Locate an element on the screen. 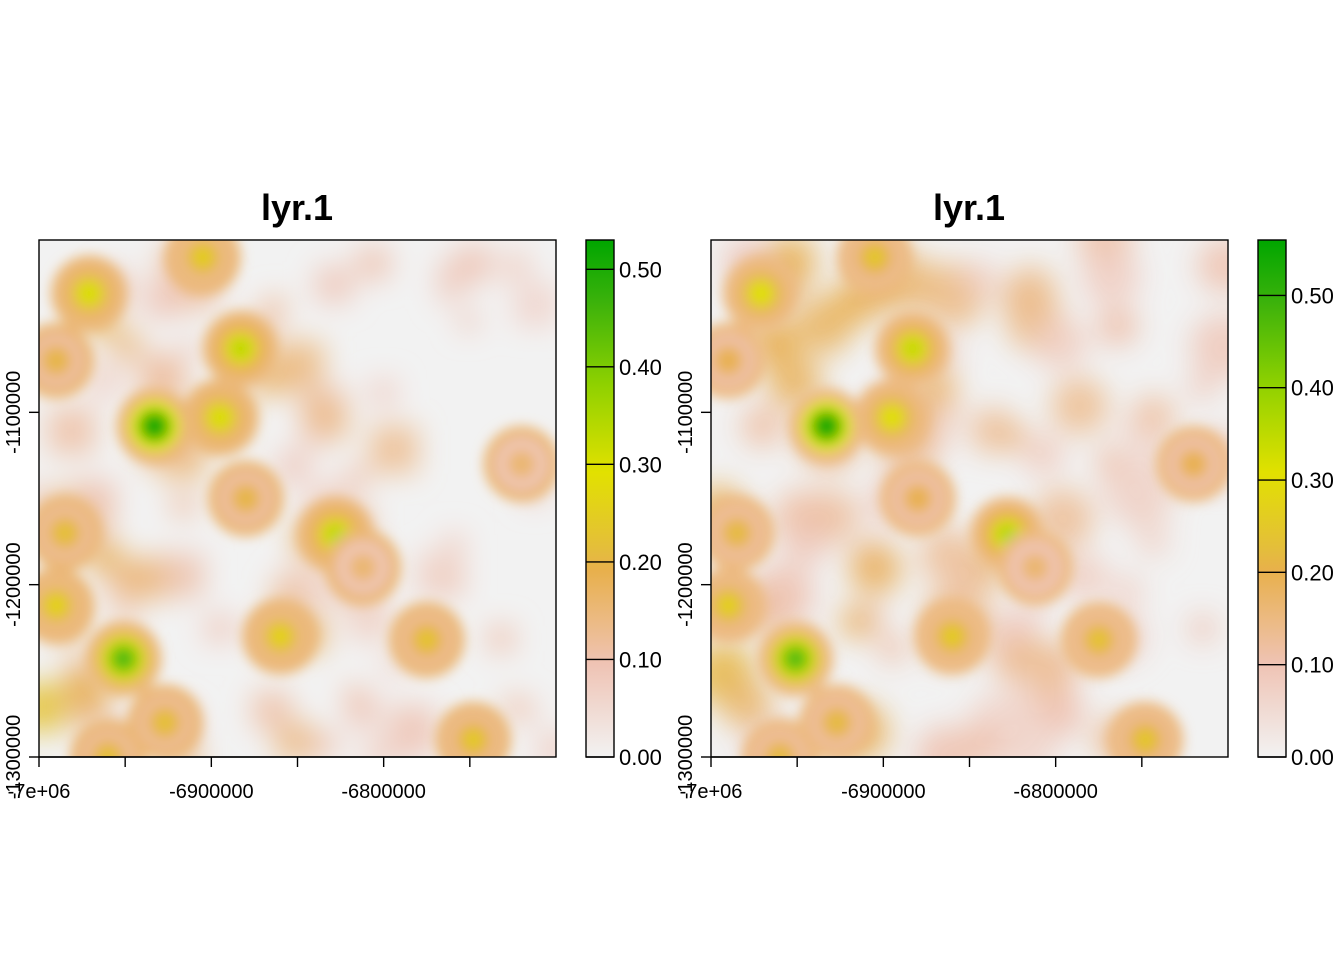 Image resolution: width=1344 pixels, height=960 pixels. x-axis: -7e+06 -6900000 -6800000 is located at coordinates (239, 779).